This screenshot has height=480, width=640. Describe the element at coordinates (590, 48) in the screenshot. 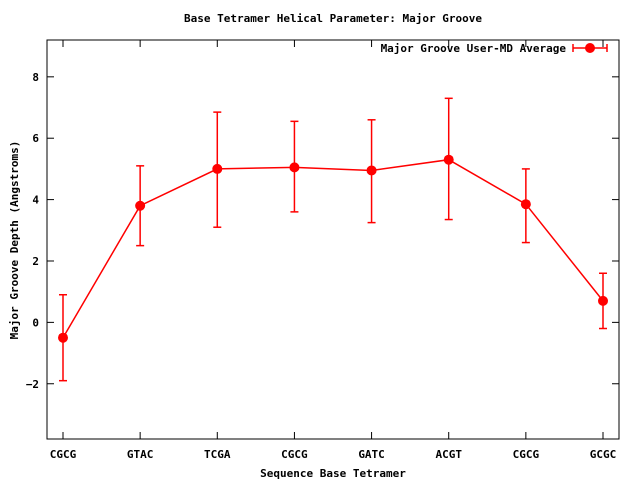

I see `legend-marker` at that location.